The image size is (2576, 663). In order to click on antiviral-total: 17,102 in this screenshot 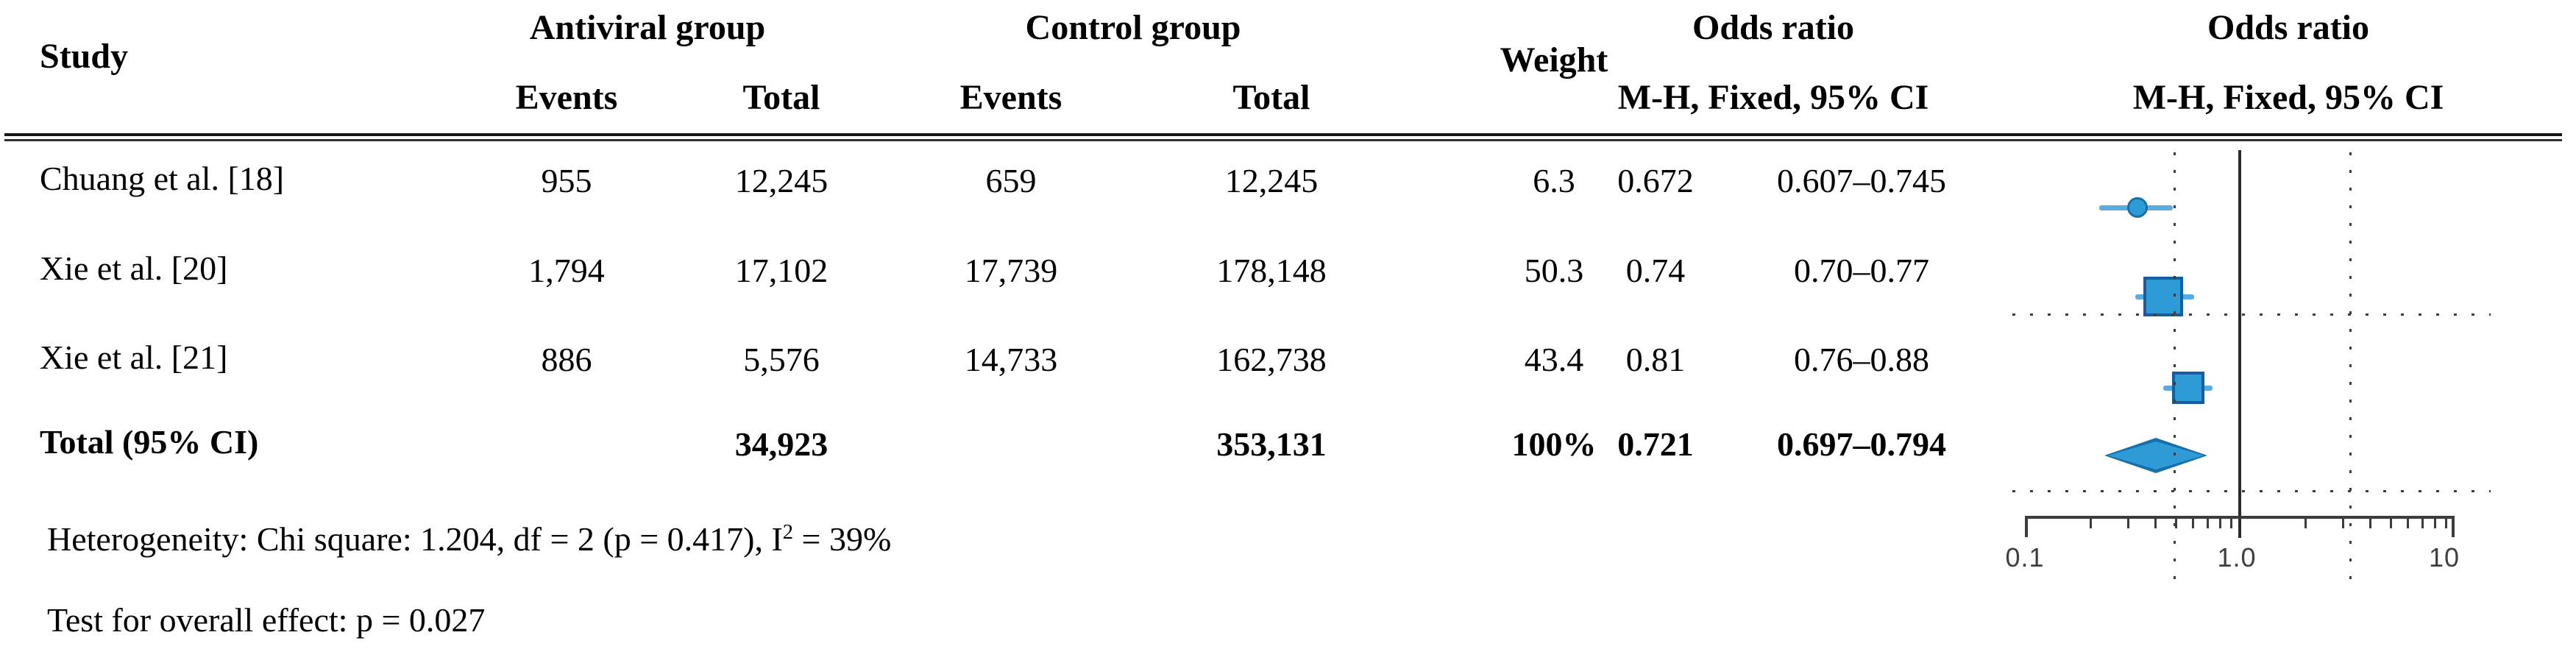, I will do `click(781, 270)`.